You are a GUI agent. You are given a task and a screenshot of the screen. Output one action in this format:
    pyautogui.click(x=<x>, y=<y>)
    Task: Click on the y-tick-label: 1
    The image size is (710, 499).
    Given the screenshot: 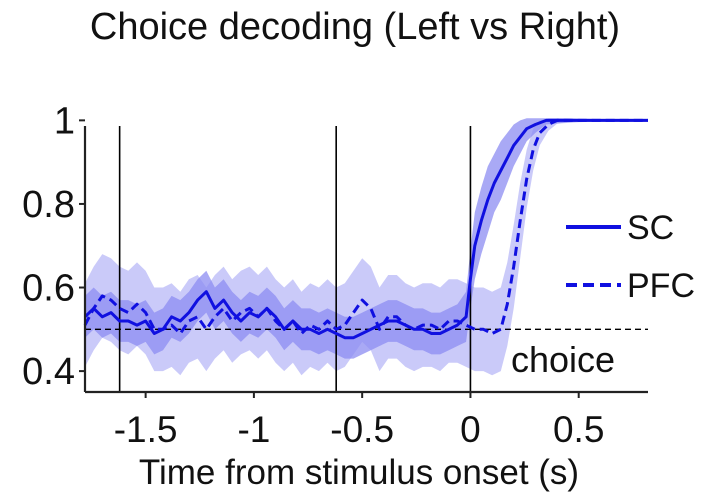 What is the action you would take?
    pyautogui.click(x=64, y=121)
    